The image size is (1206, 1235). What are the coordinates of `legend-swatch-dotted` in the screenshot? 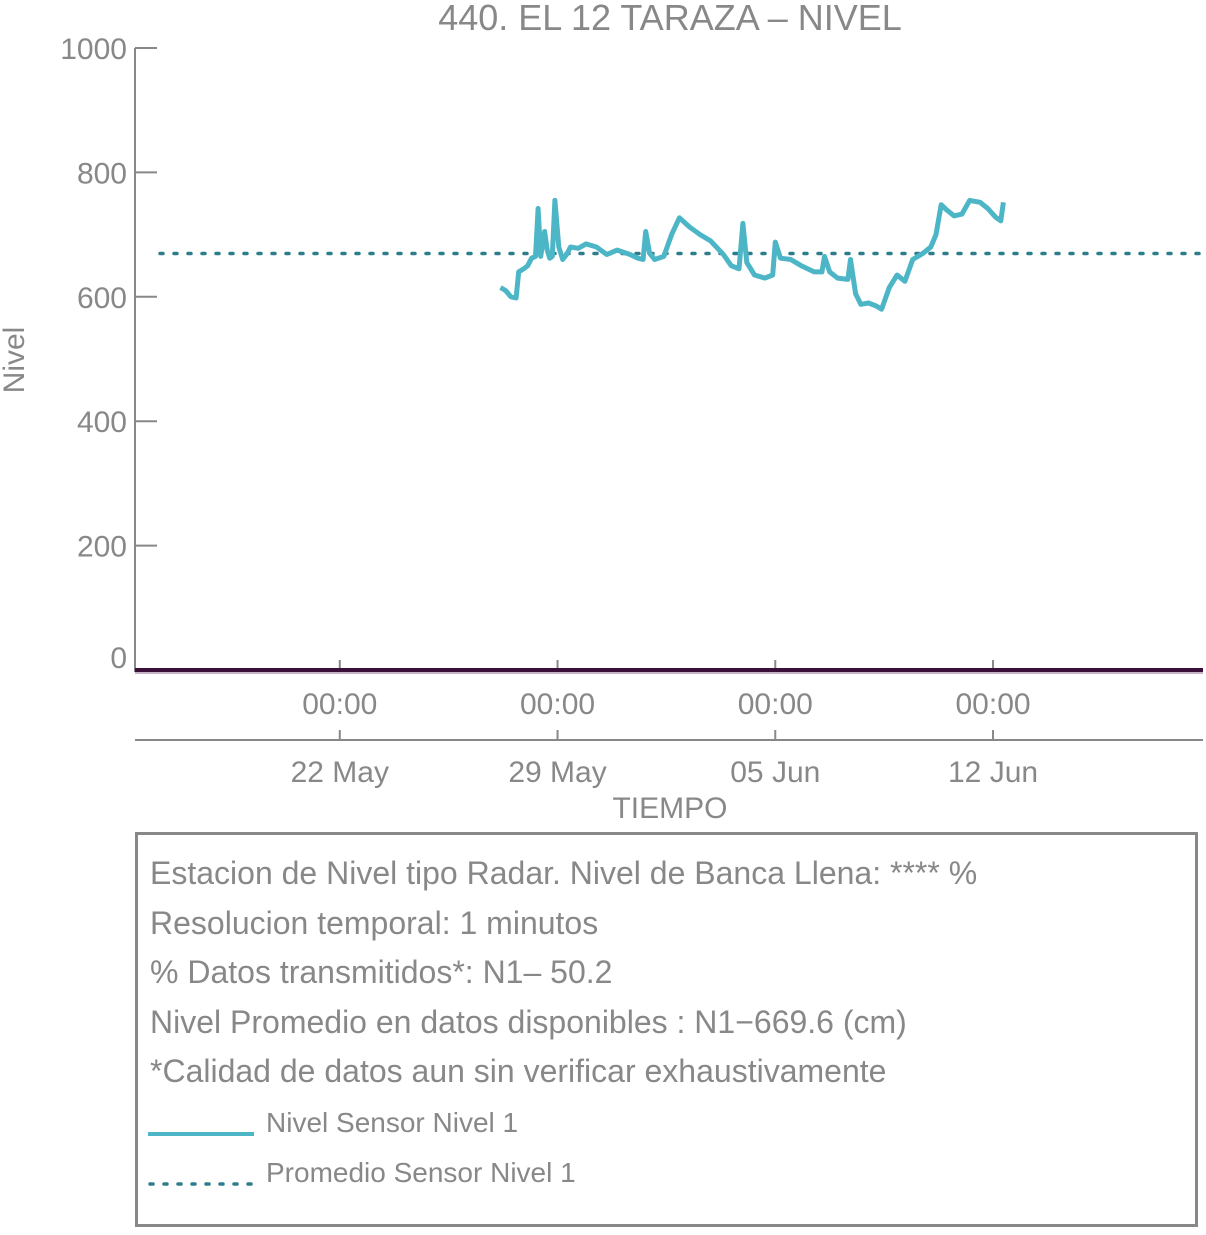 It's located at (202, 1184).